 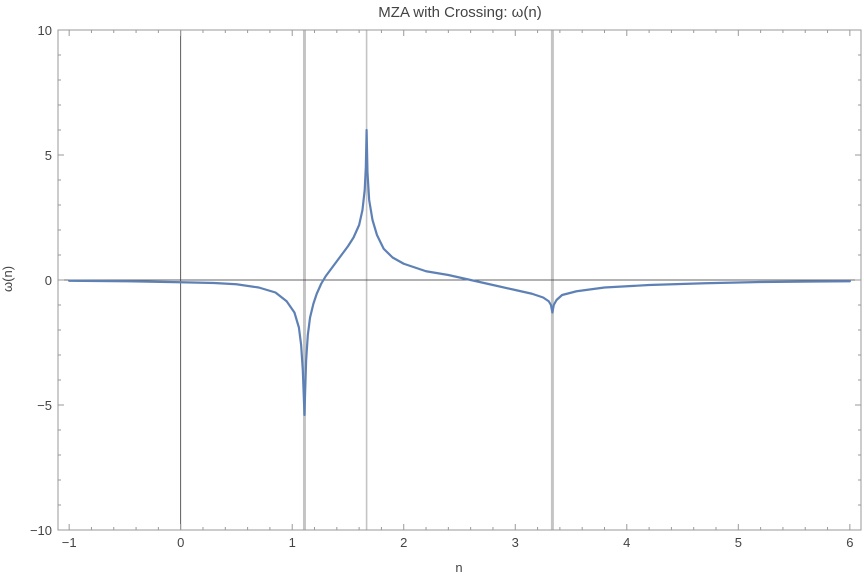 I want to click on x-axis-label: n, so click(x=458, y=567).